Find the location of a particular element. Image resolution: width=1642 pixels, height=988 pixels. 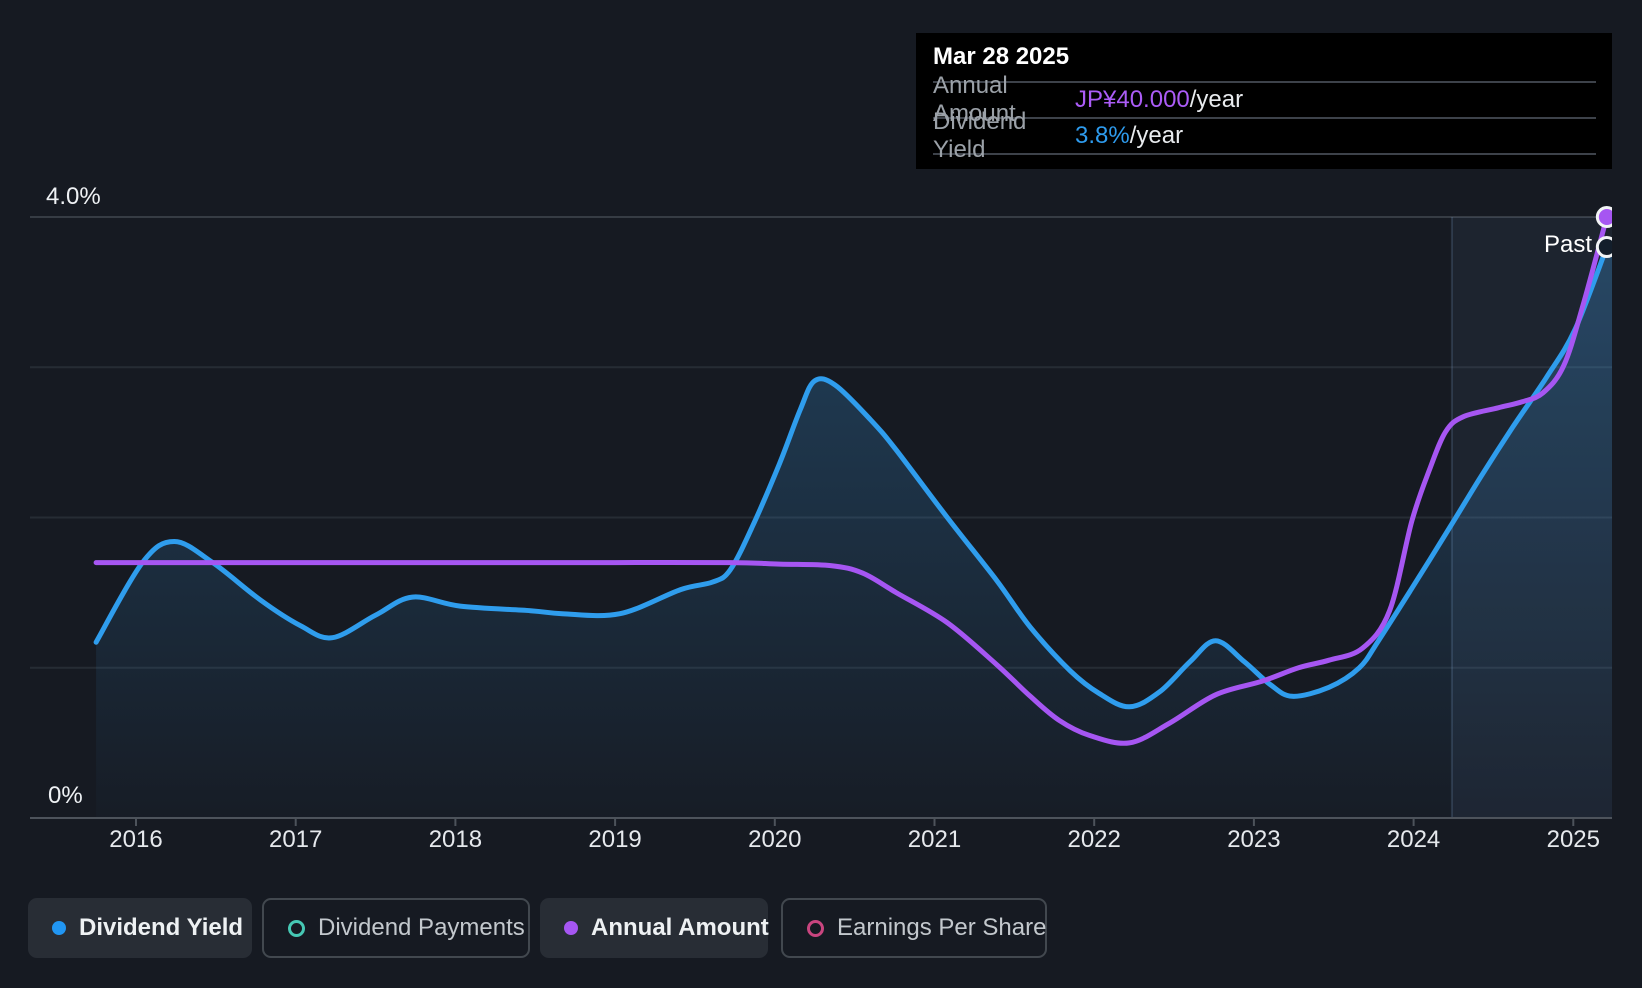

x-axis-label-2017: 2017 is located at coordinates (295, 839).